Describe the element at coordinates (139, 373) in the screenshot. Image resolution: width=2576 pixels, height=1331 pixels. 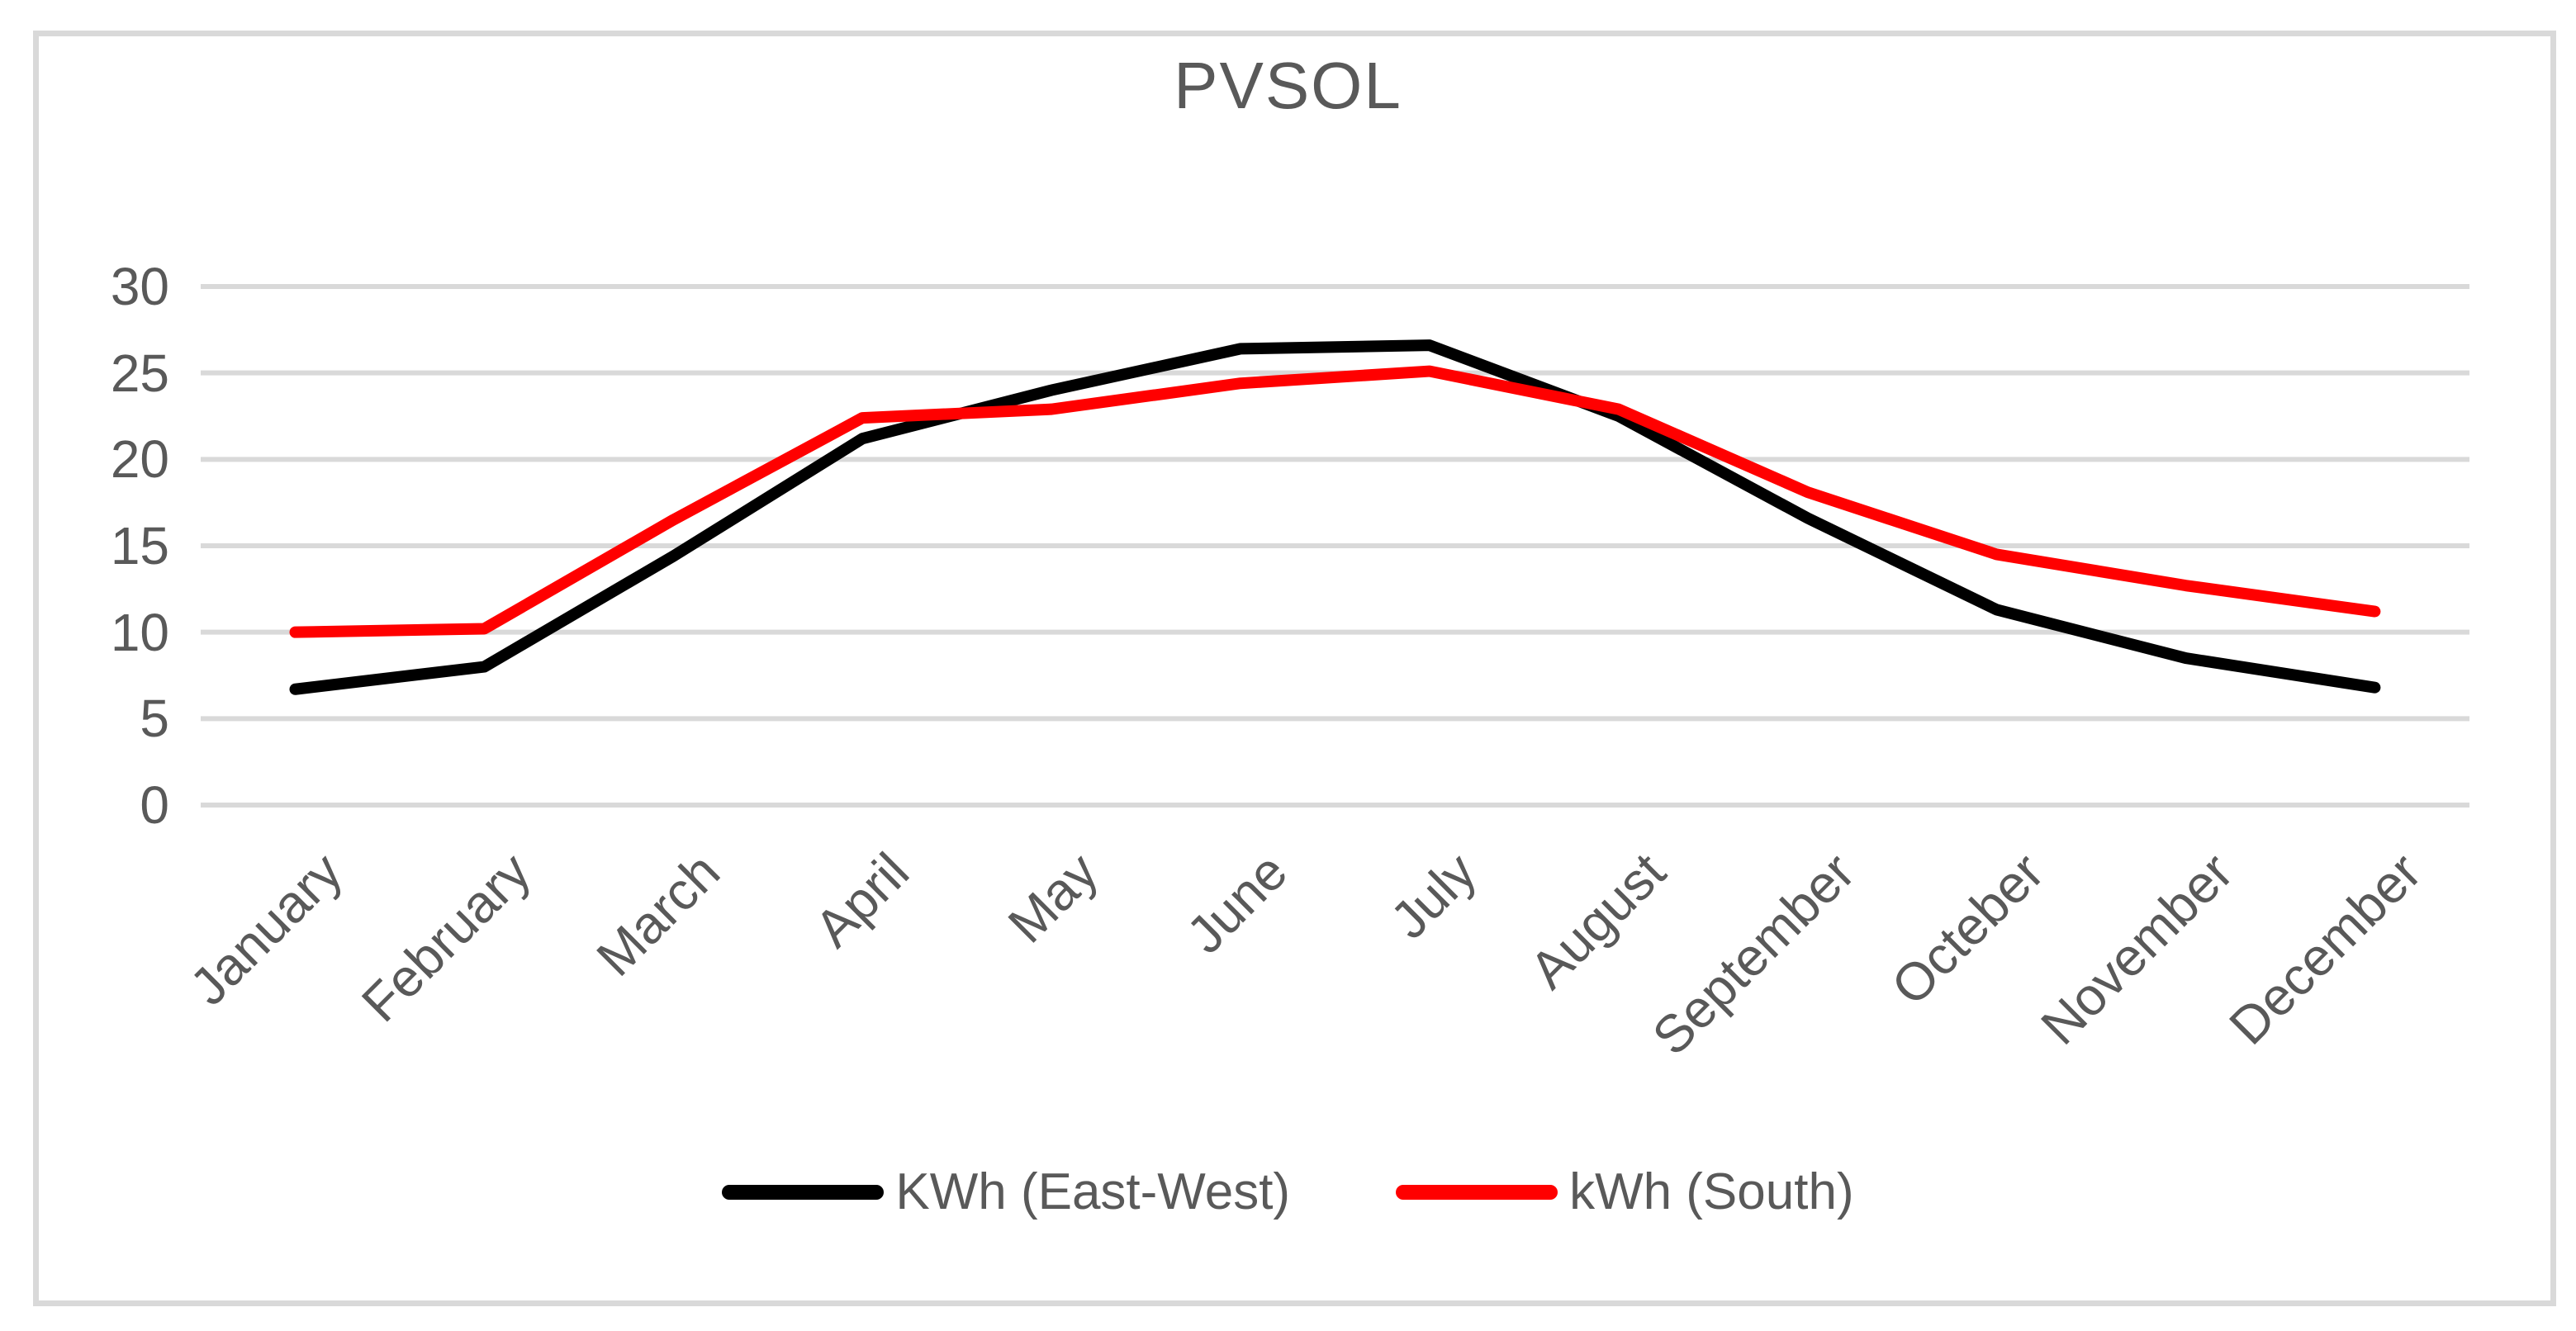
I see `y-axis-tick-label: 25` at that location.